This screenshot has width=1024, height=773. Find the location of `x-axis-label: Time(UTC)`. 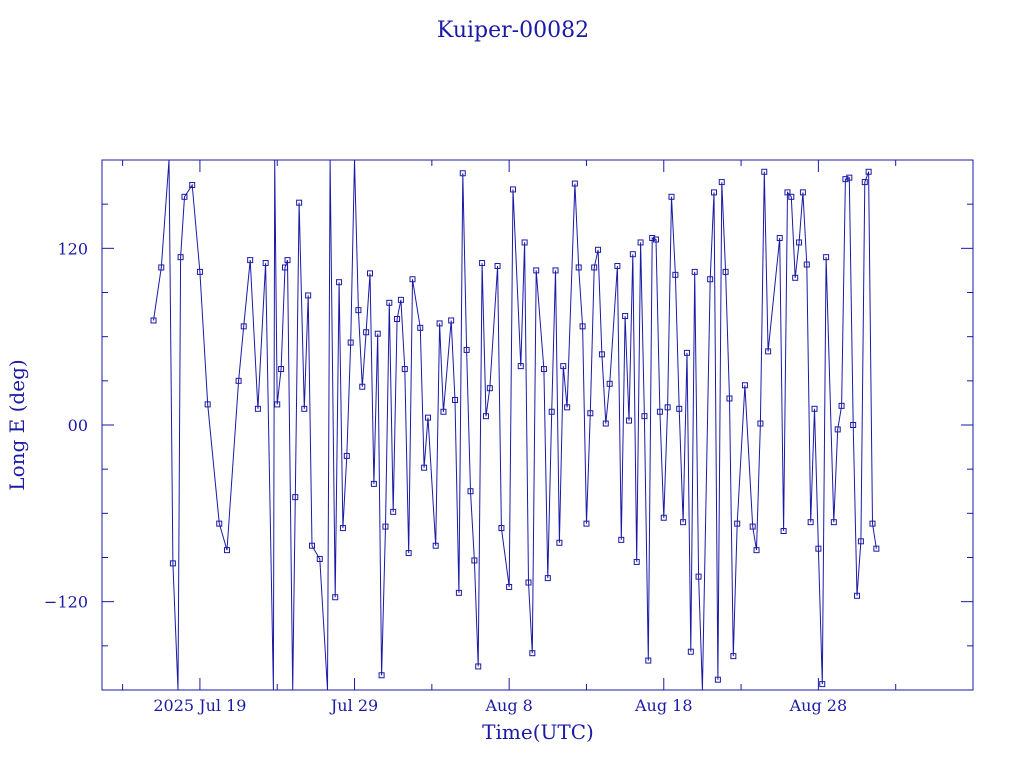

x-axis-label: Time(UTC) is located at coordinates (538, 732).